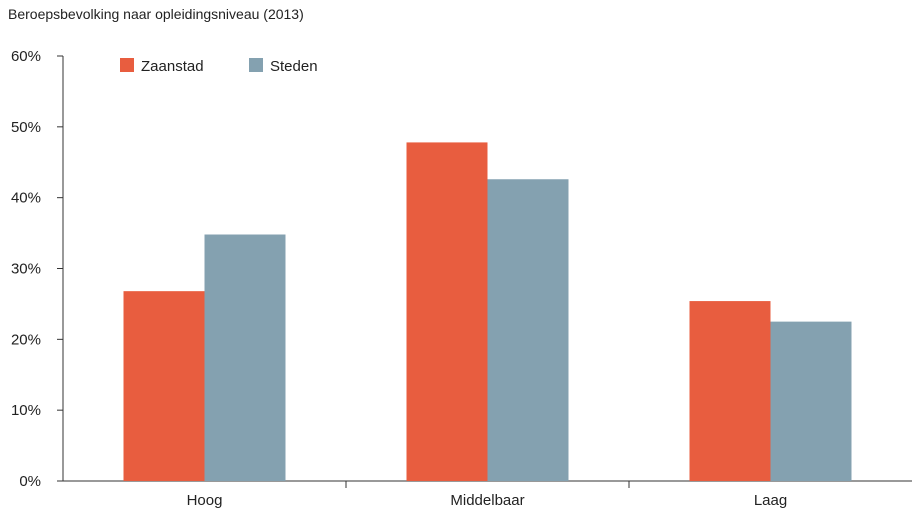  I want to click on legend-swatch-steden, so click(256, 65).